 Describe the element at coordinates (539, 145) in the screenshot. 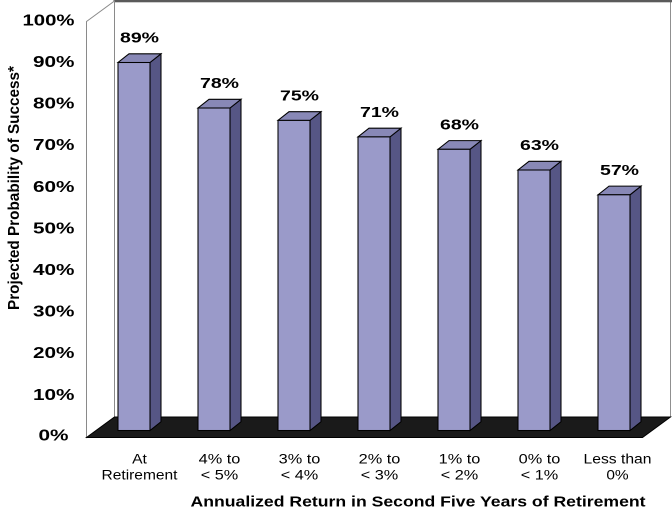

I see `svg-text: 63%` at that location.